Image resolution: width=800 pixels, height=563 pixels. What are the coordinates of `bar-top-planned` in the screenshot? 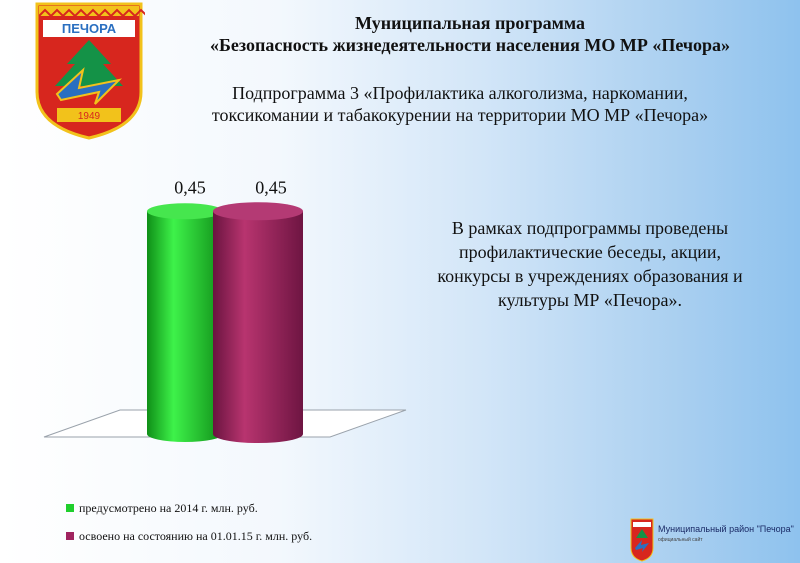 It's located at (185, 211).